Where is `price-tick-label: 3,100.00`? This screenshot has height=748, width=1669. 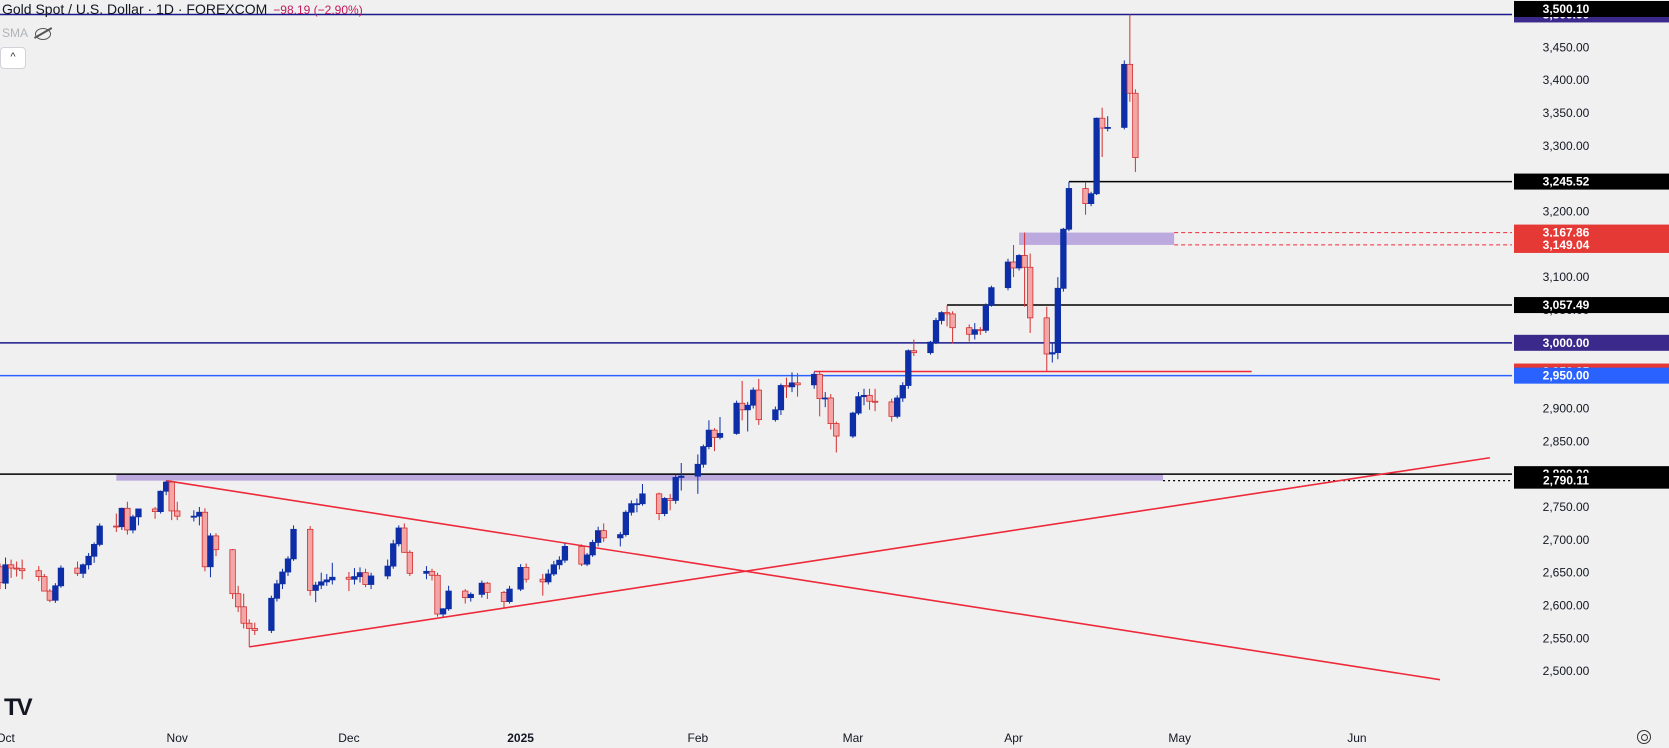
price-tick-label: 3,100.00 is located at coordinates (1566, 277).